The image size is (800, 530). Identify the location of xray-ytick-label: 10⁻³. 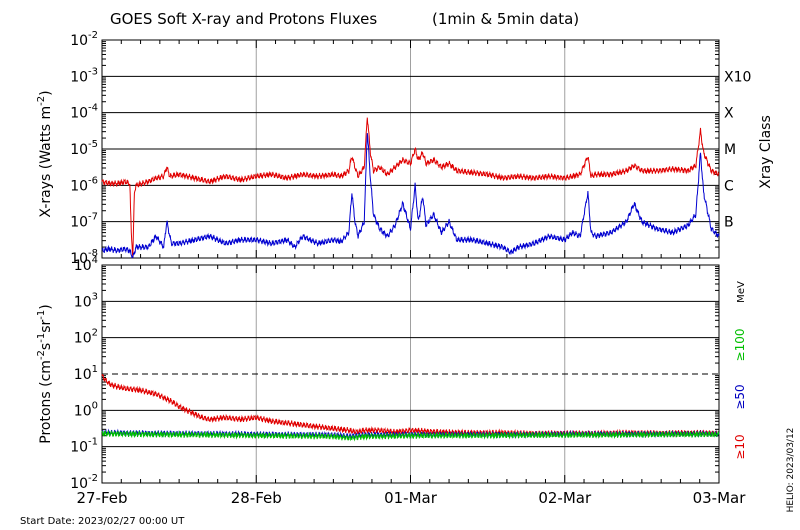
(84, 75).